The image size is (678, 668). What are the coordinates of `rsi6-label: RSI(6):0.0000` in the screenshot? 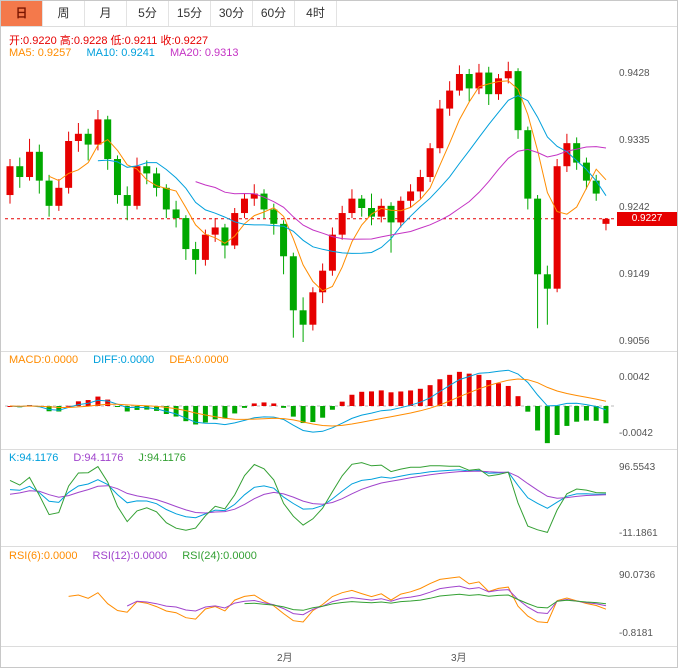 It's located at (43, 556).